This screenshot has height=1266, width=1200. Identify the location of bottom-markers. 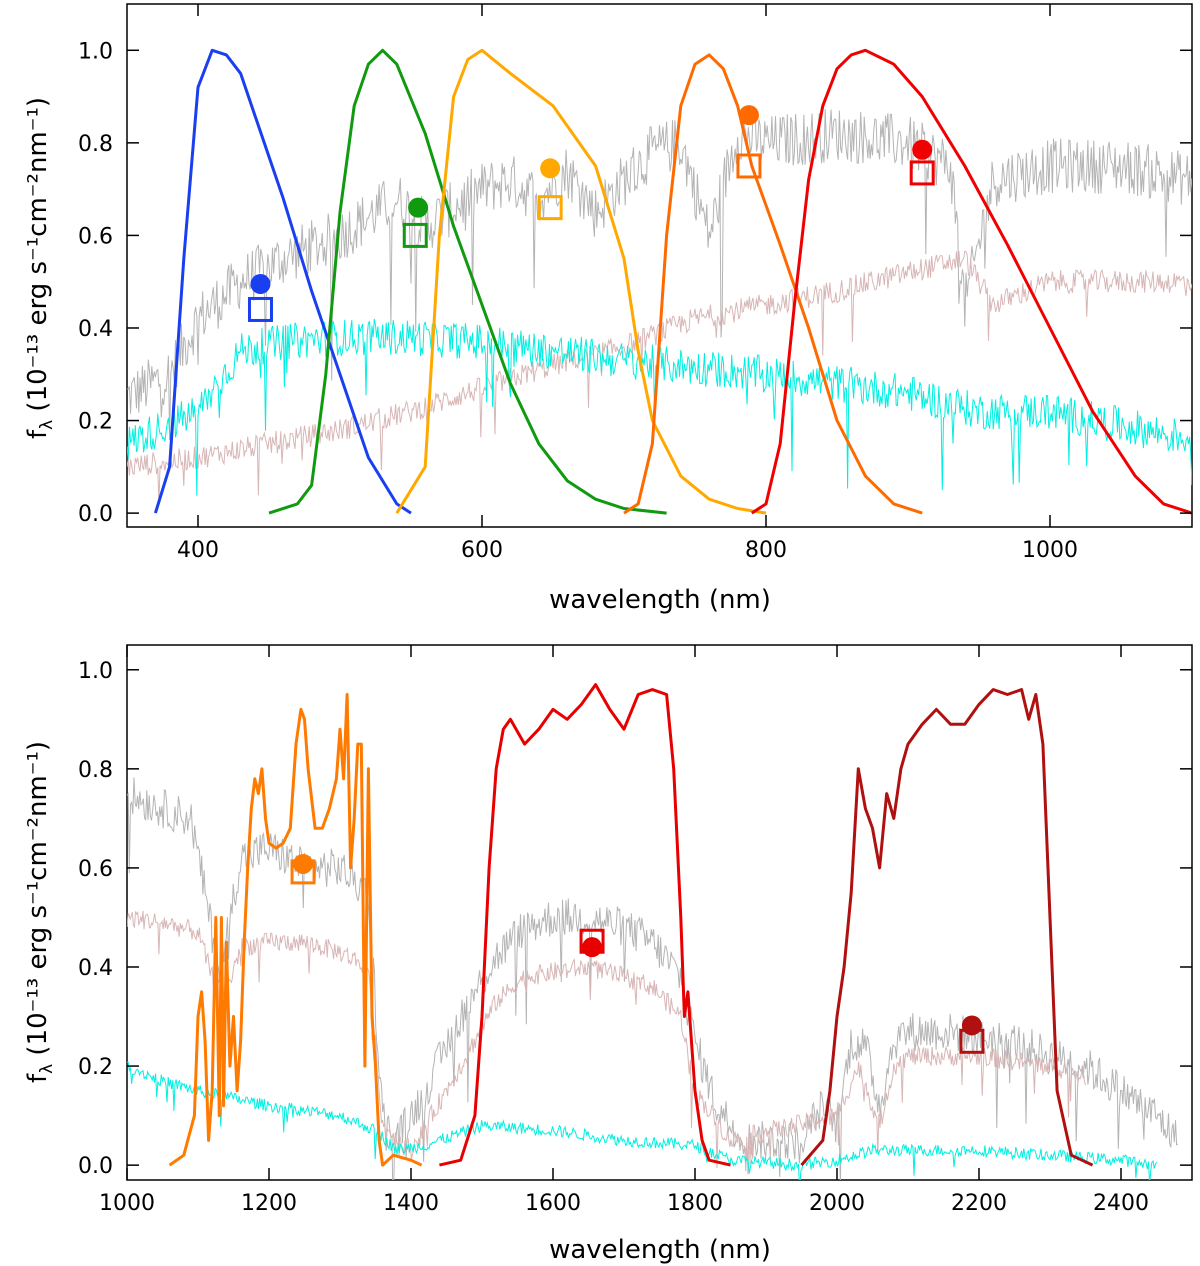
(637, 953).